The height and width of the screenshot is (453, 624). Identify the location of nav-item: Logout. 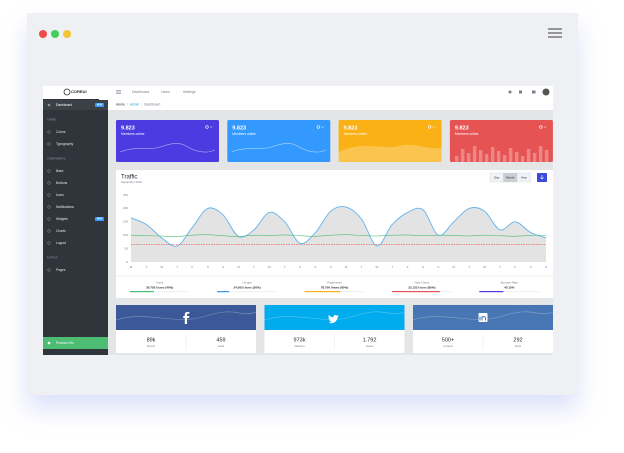
(61, 243).